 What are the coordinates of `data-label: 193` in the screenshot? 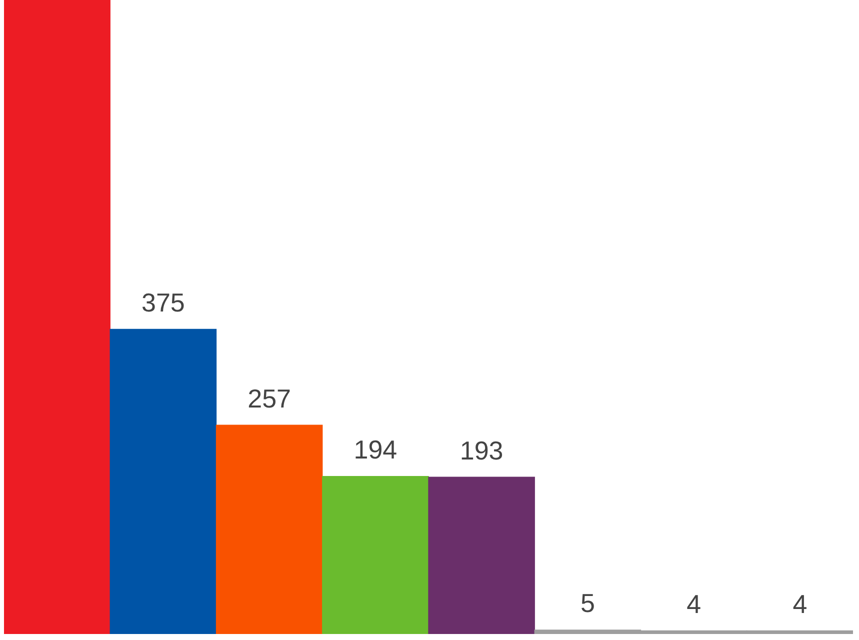 It's located at (482, 450).